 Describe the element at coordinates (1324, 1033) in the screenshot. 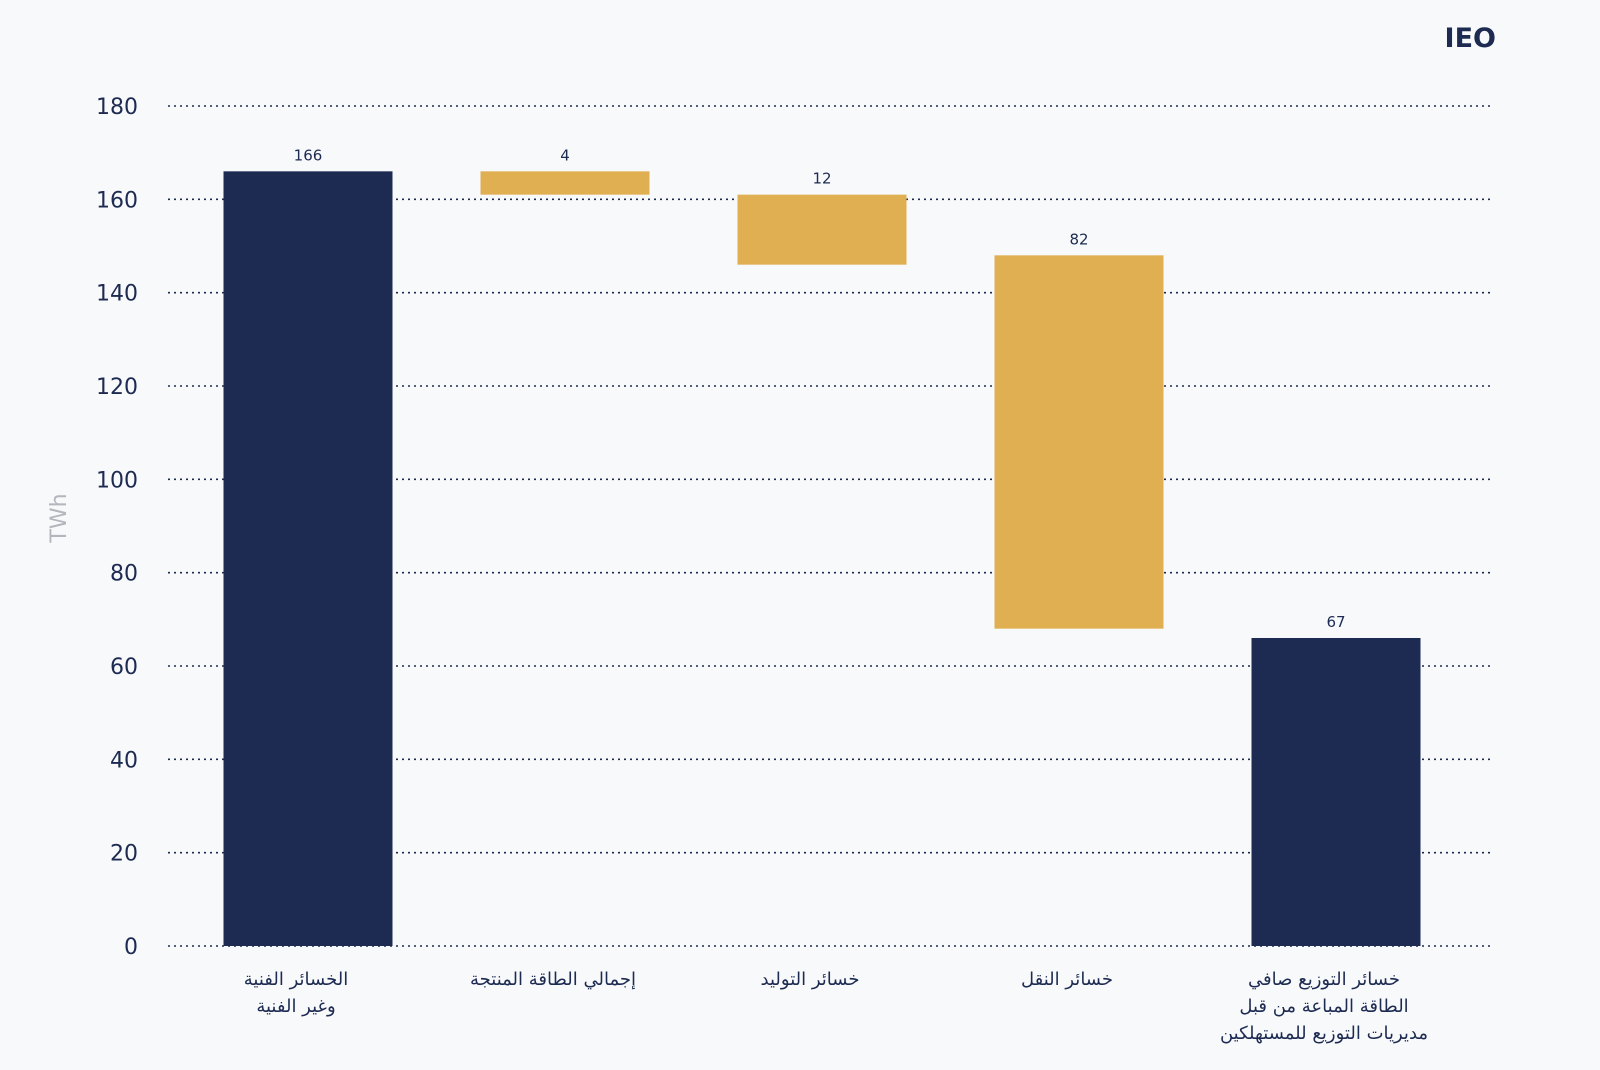

I see `category-label-5: مديريات التوزيع للمستهلكين` at that location.